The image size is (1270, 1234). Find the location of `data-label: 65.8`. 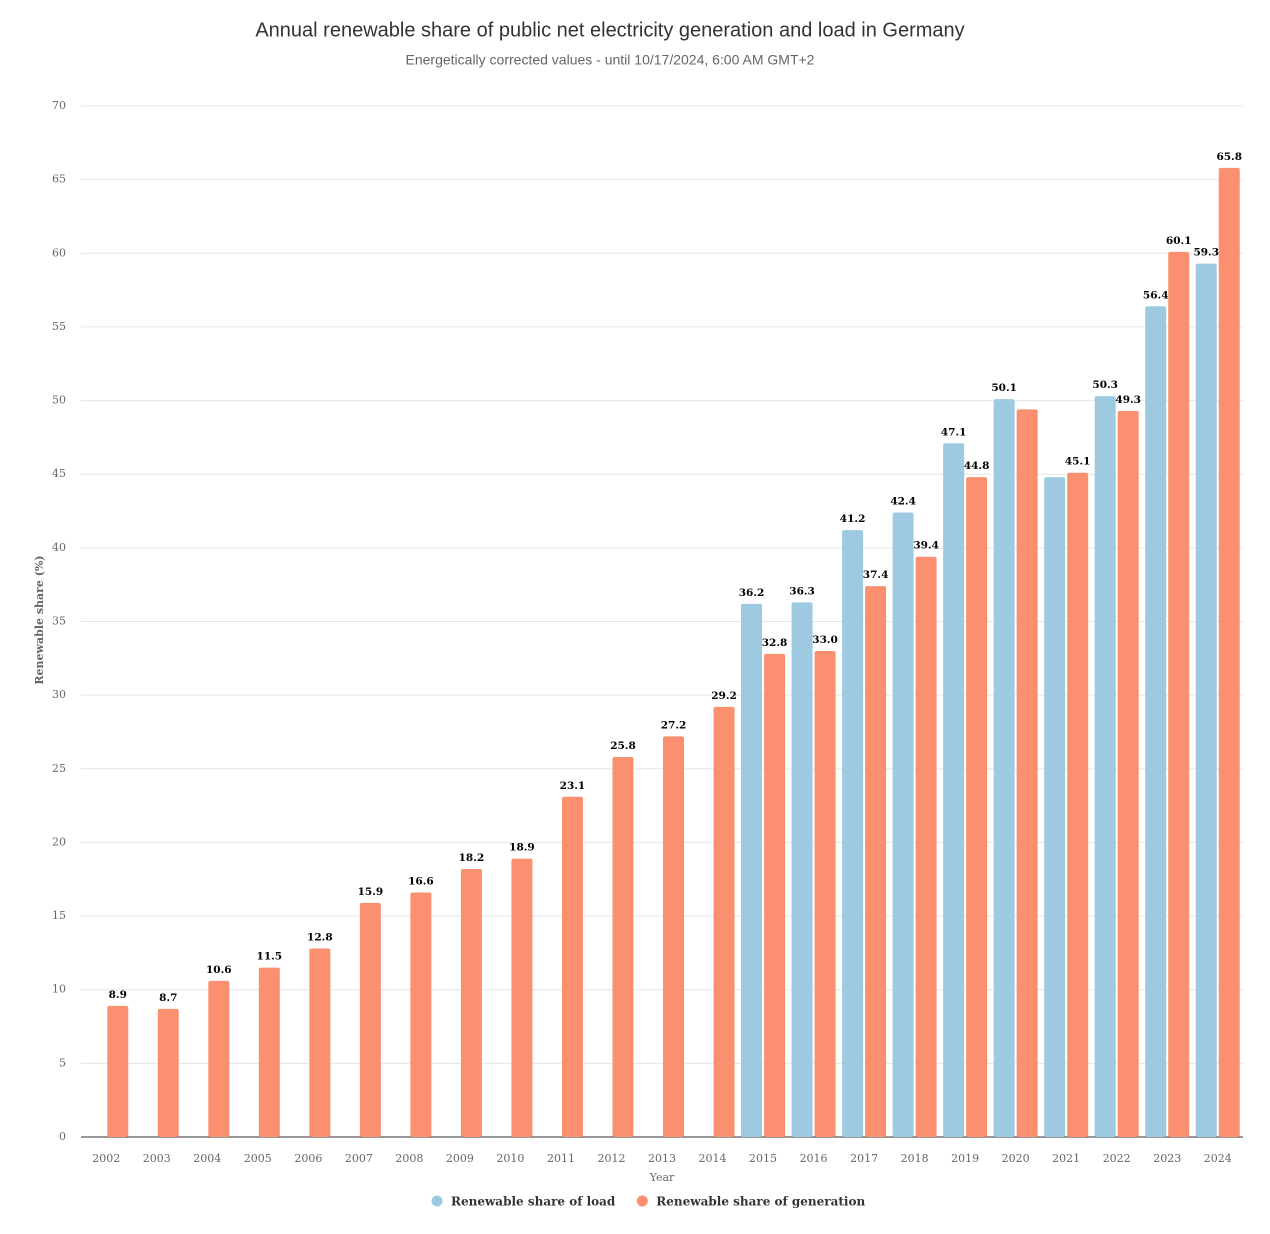

data-label: 65.8 is located at coordinates (1229, 157).